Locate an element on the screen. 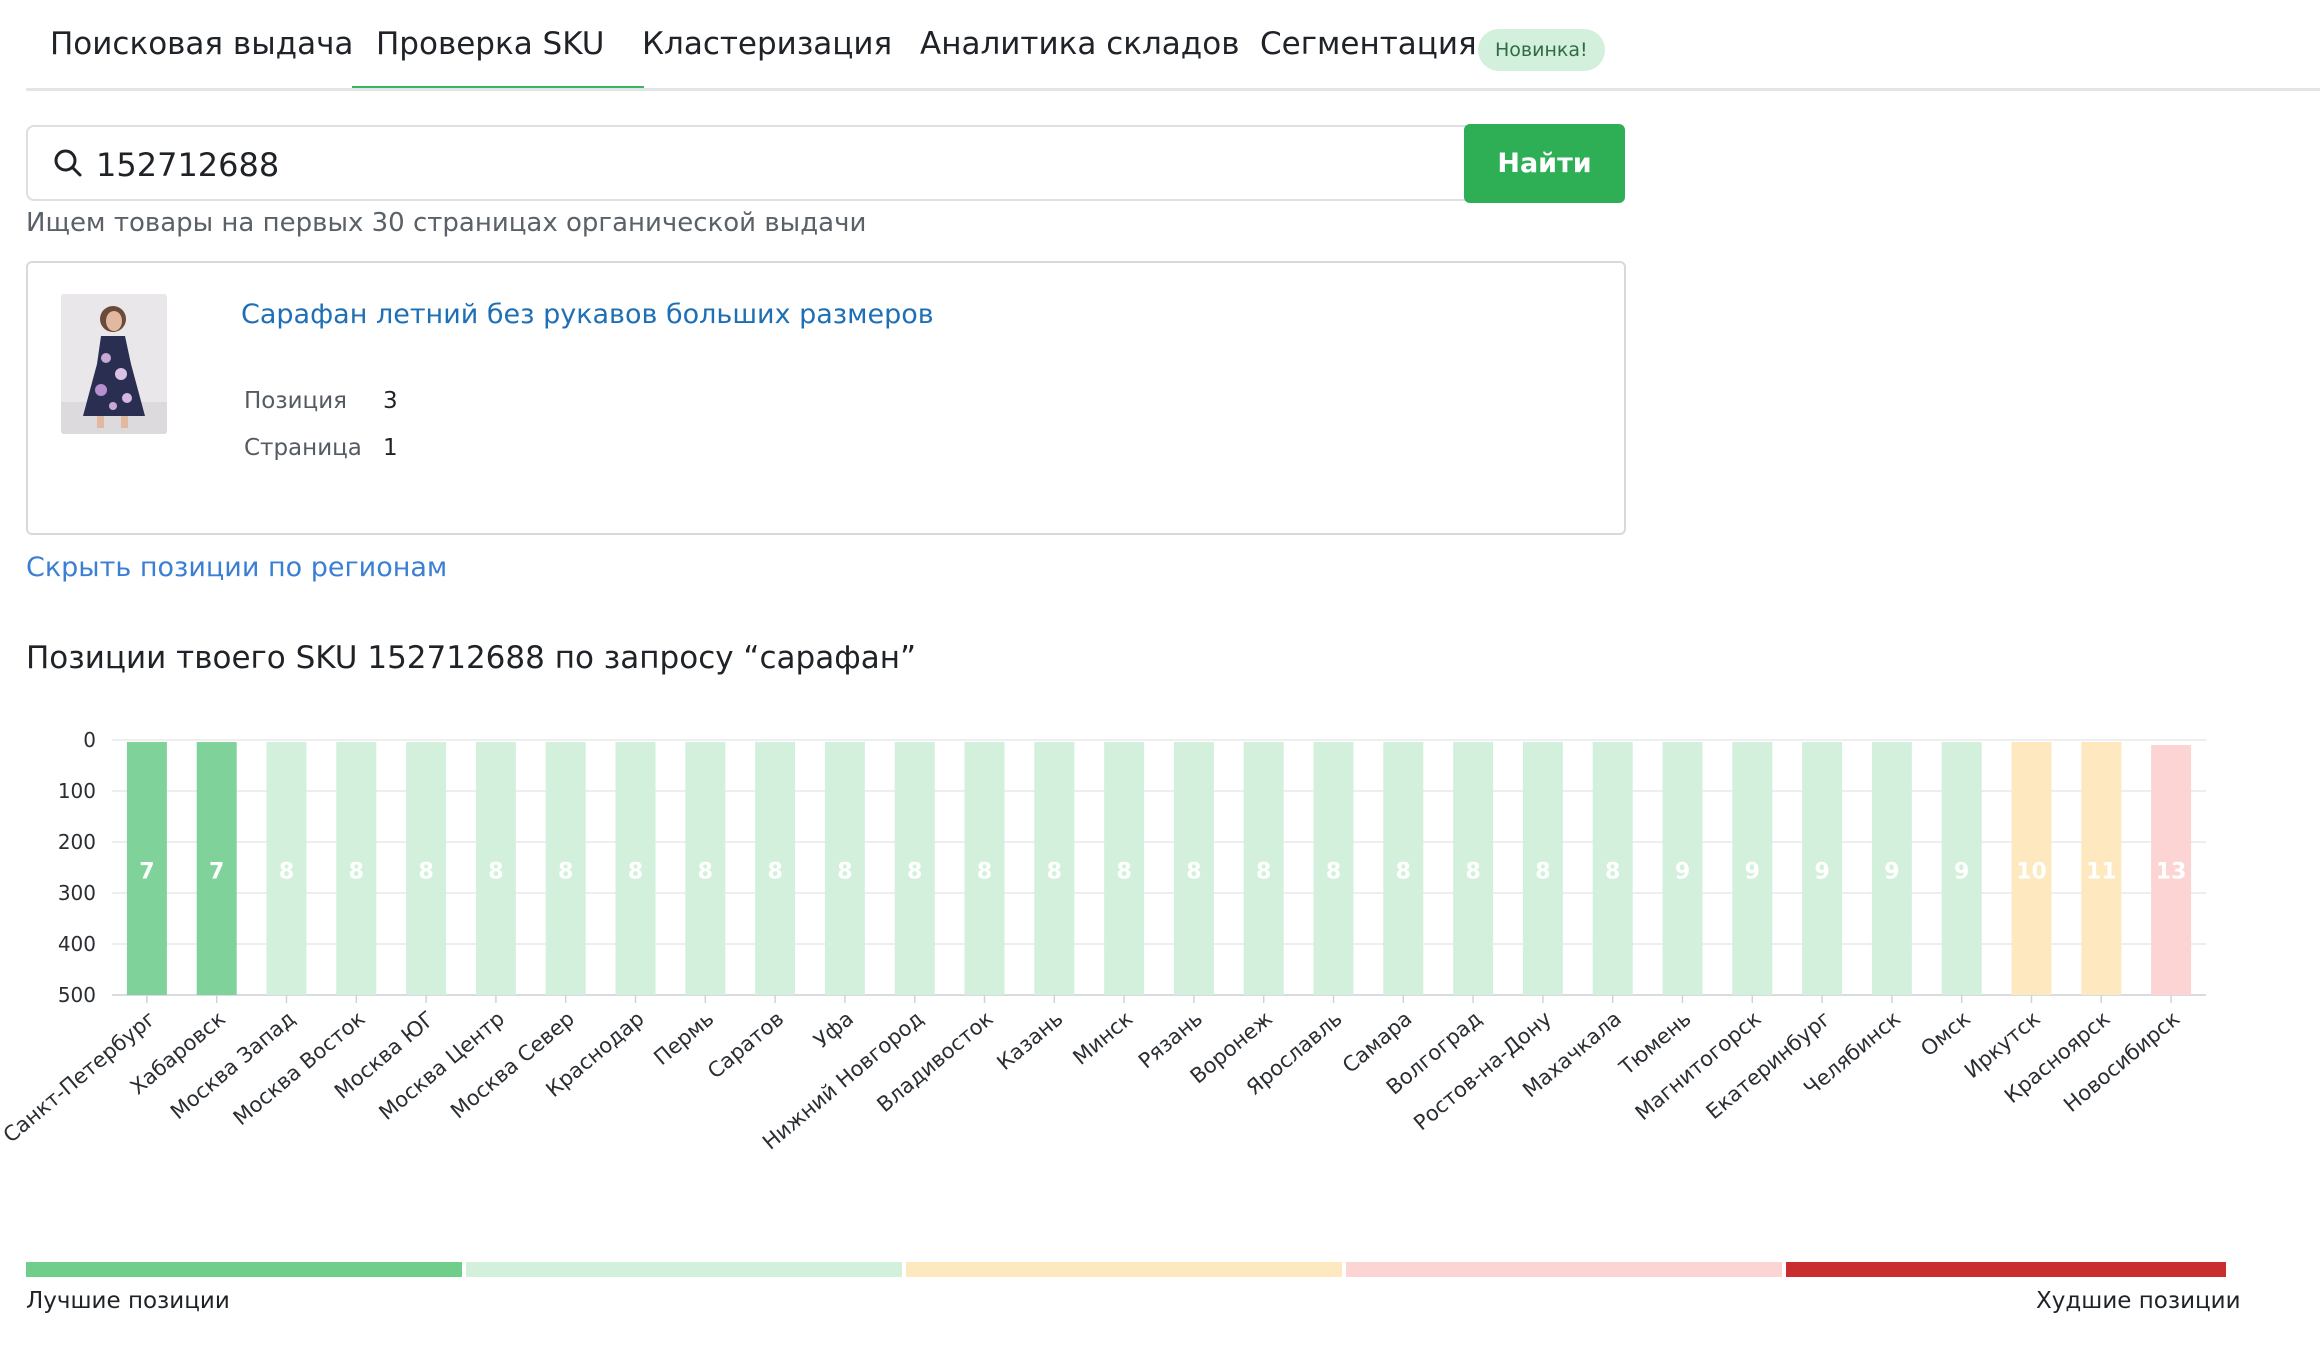 This screenshot has width=2320, height=1366. scale-segment-poor is located at coordinates (1564, 1269).